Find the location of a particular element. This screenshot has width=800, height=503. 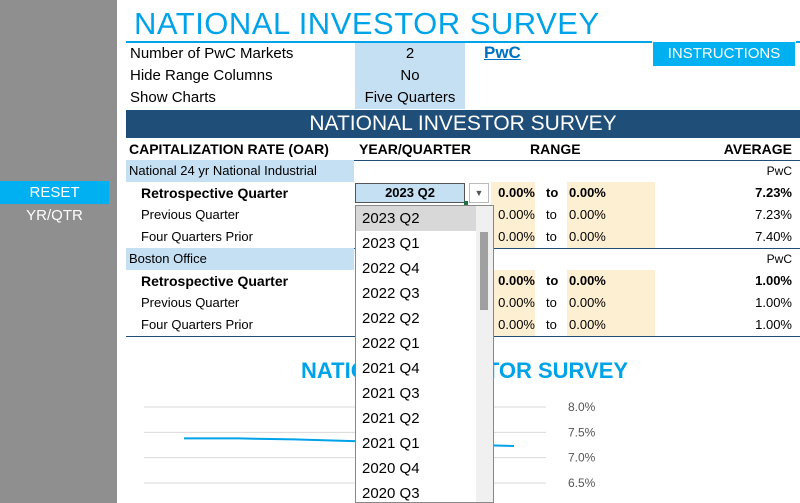

table-row: Previous Quarter 0.00% to 0.00% 1.00% is located at coordinates (463, 303).